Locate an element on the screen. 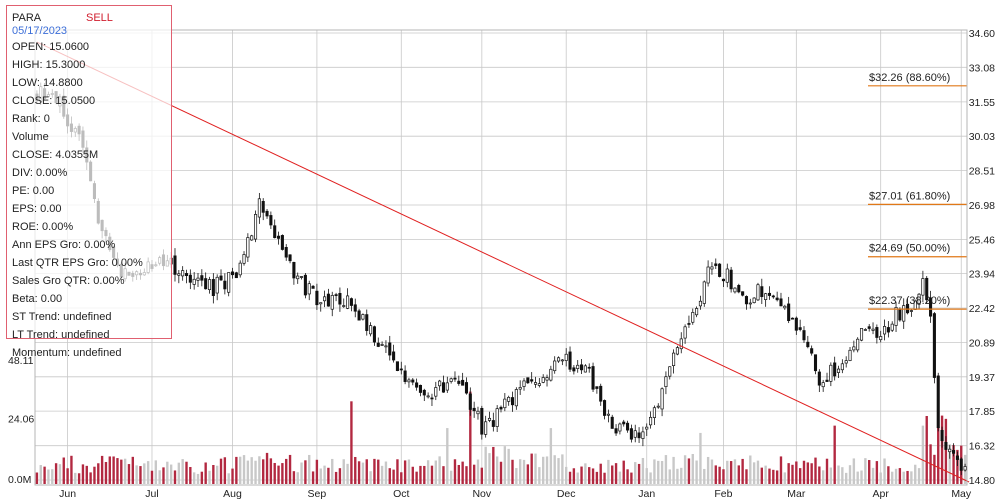 The width and height of the screenshot is (1000, 501). fibonacci-label: $27.01 (61.80%) is located at coordinates (909, 196).